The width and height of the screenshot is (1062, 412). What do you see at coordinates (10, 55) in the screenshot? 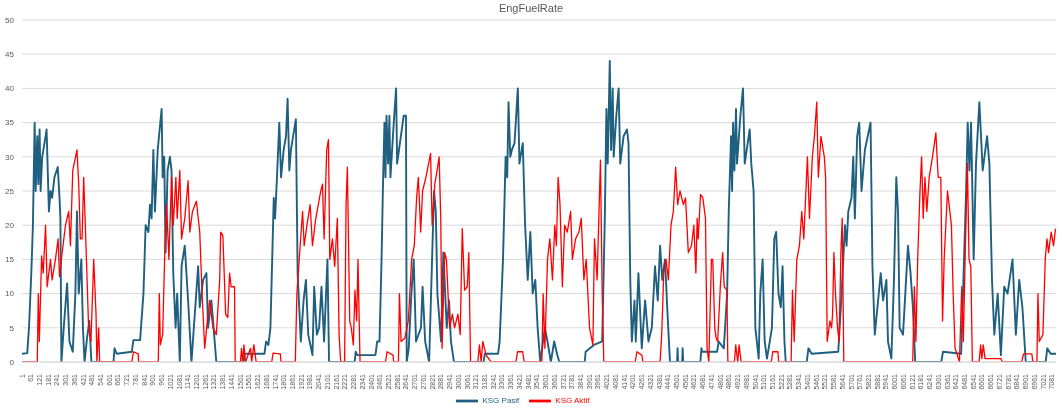
I see `y-tick-label: 45` at bounding box center [10, 55].